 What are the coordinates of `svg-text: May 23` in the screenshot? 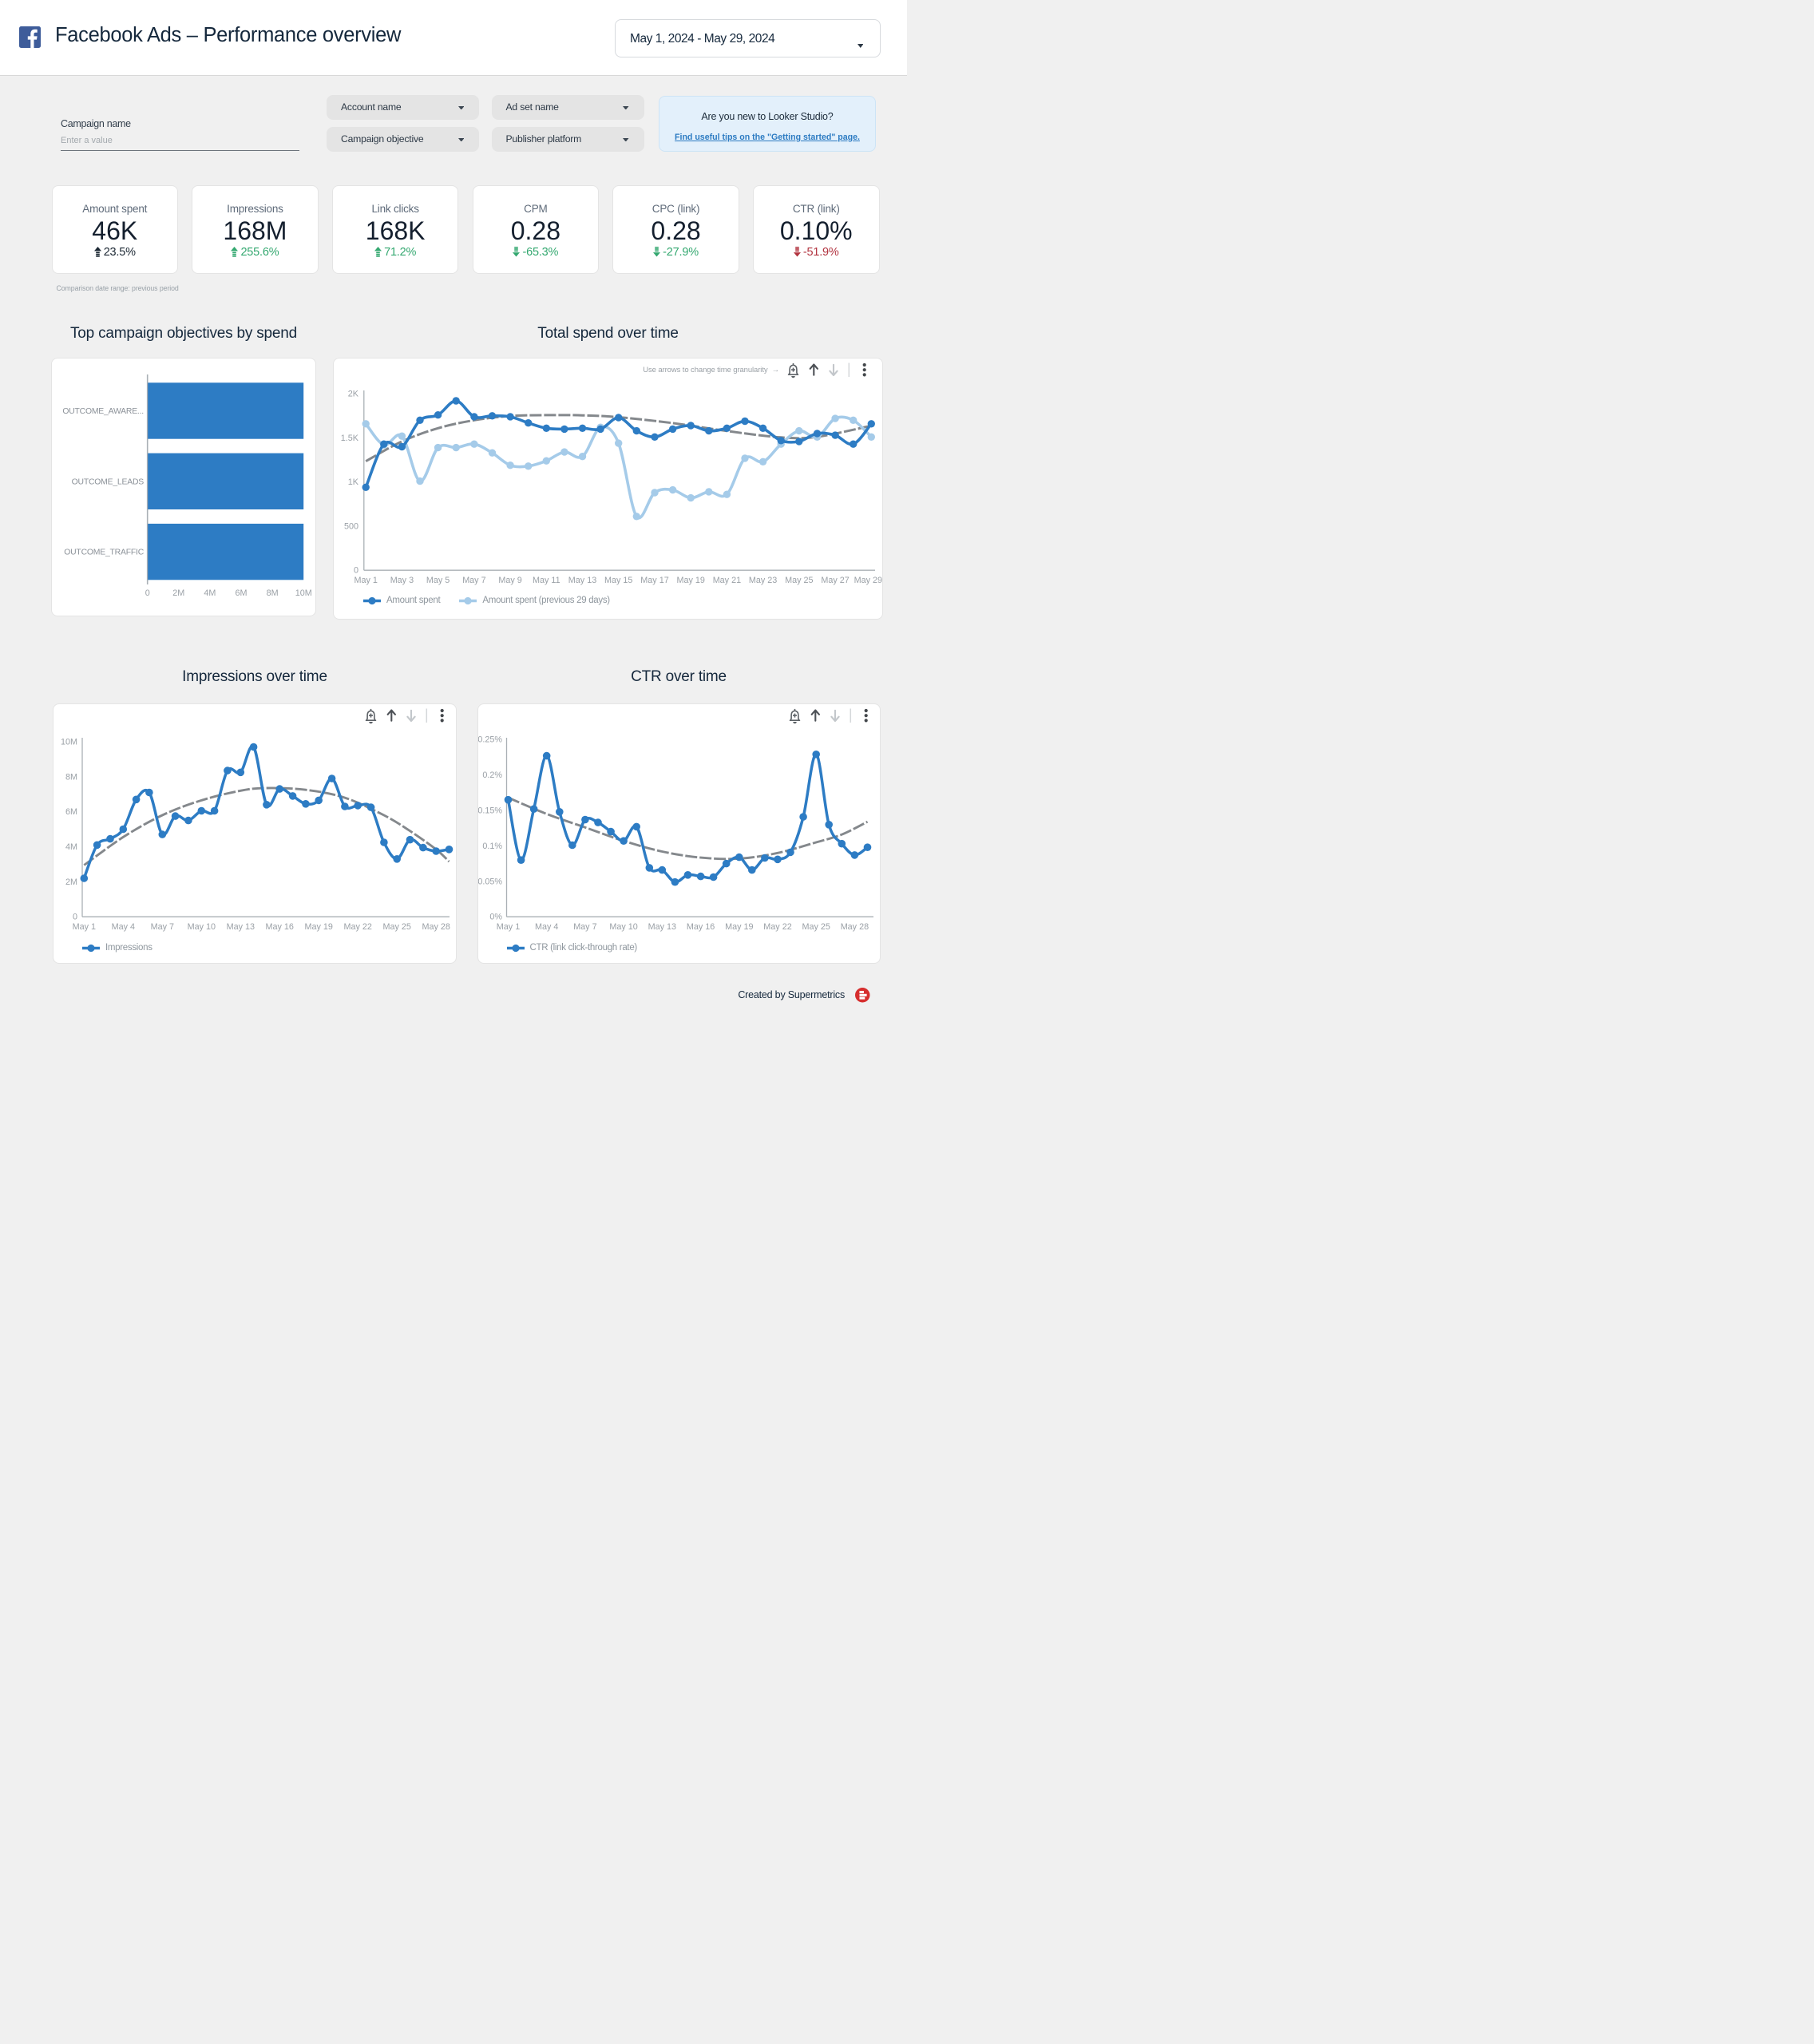 It's located at (763, 580).